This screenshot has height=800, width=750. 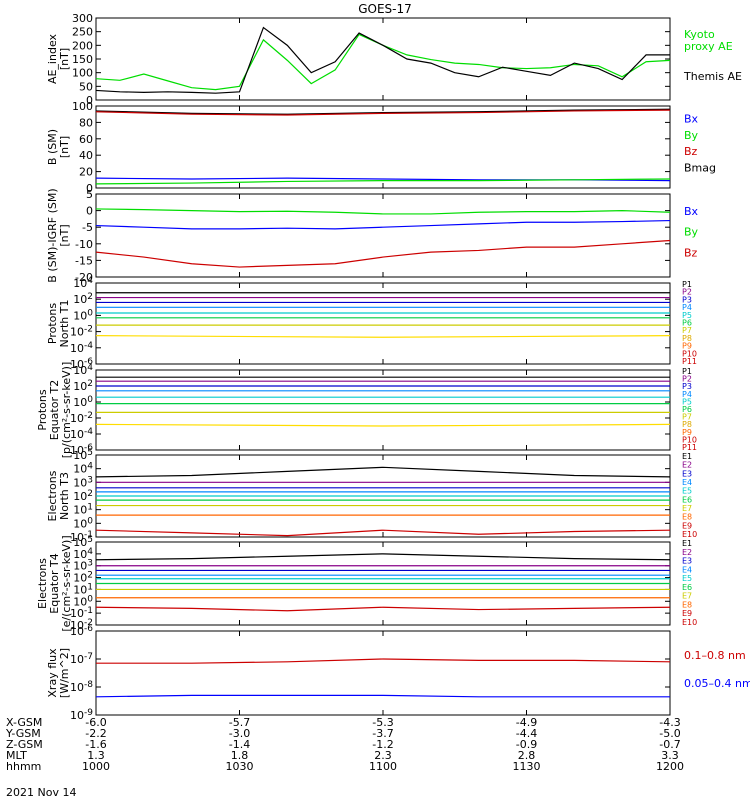 What do you see at coordinates (82, 59) in the screenshot?
I see `y-tick-label: 150` at bounding box center [82, 59].